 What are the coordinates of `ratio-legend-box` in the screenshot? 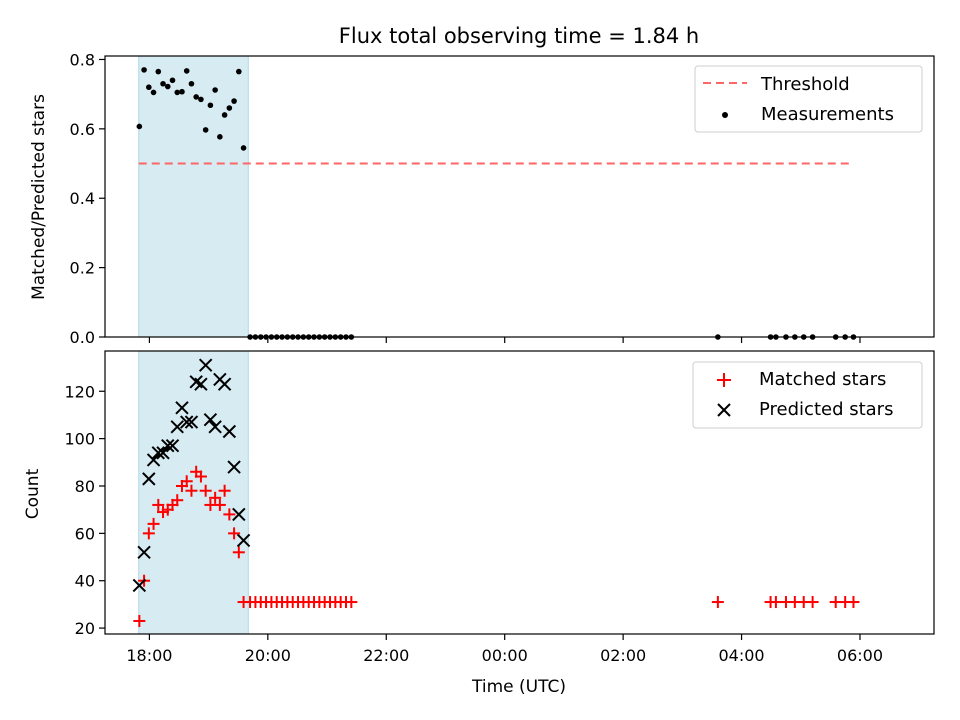 It's located at (808, 99).